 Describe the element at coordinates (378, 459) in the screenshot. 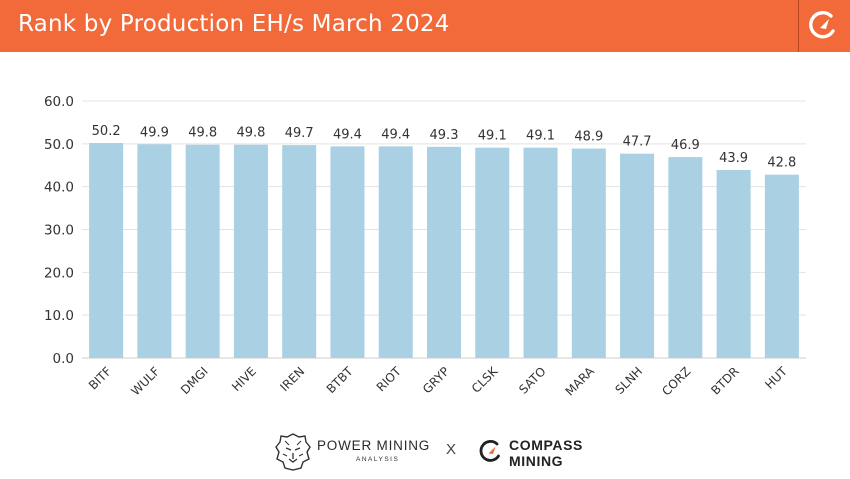

I see `power-mining-subtitle: ANALYSIS` at that location.